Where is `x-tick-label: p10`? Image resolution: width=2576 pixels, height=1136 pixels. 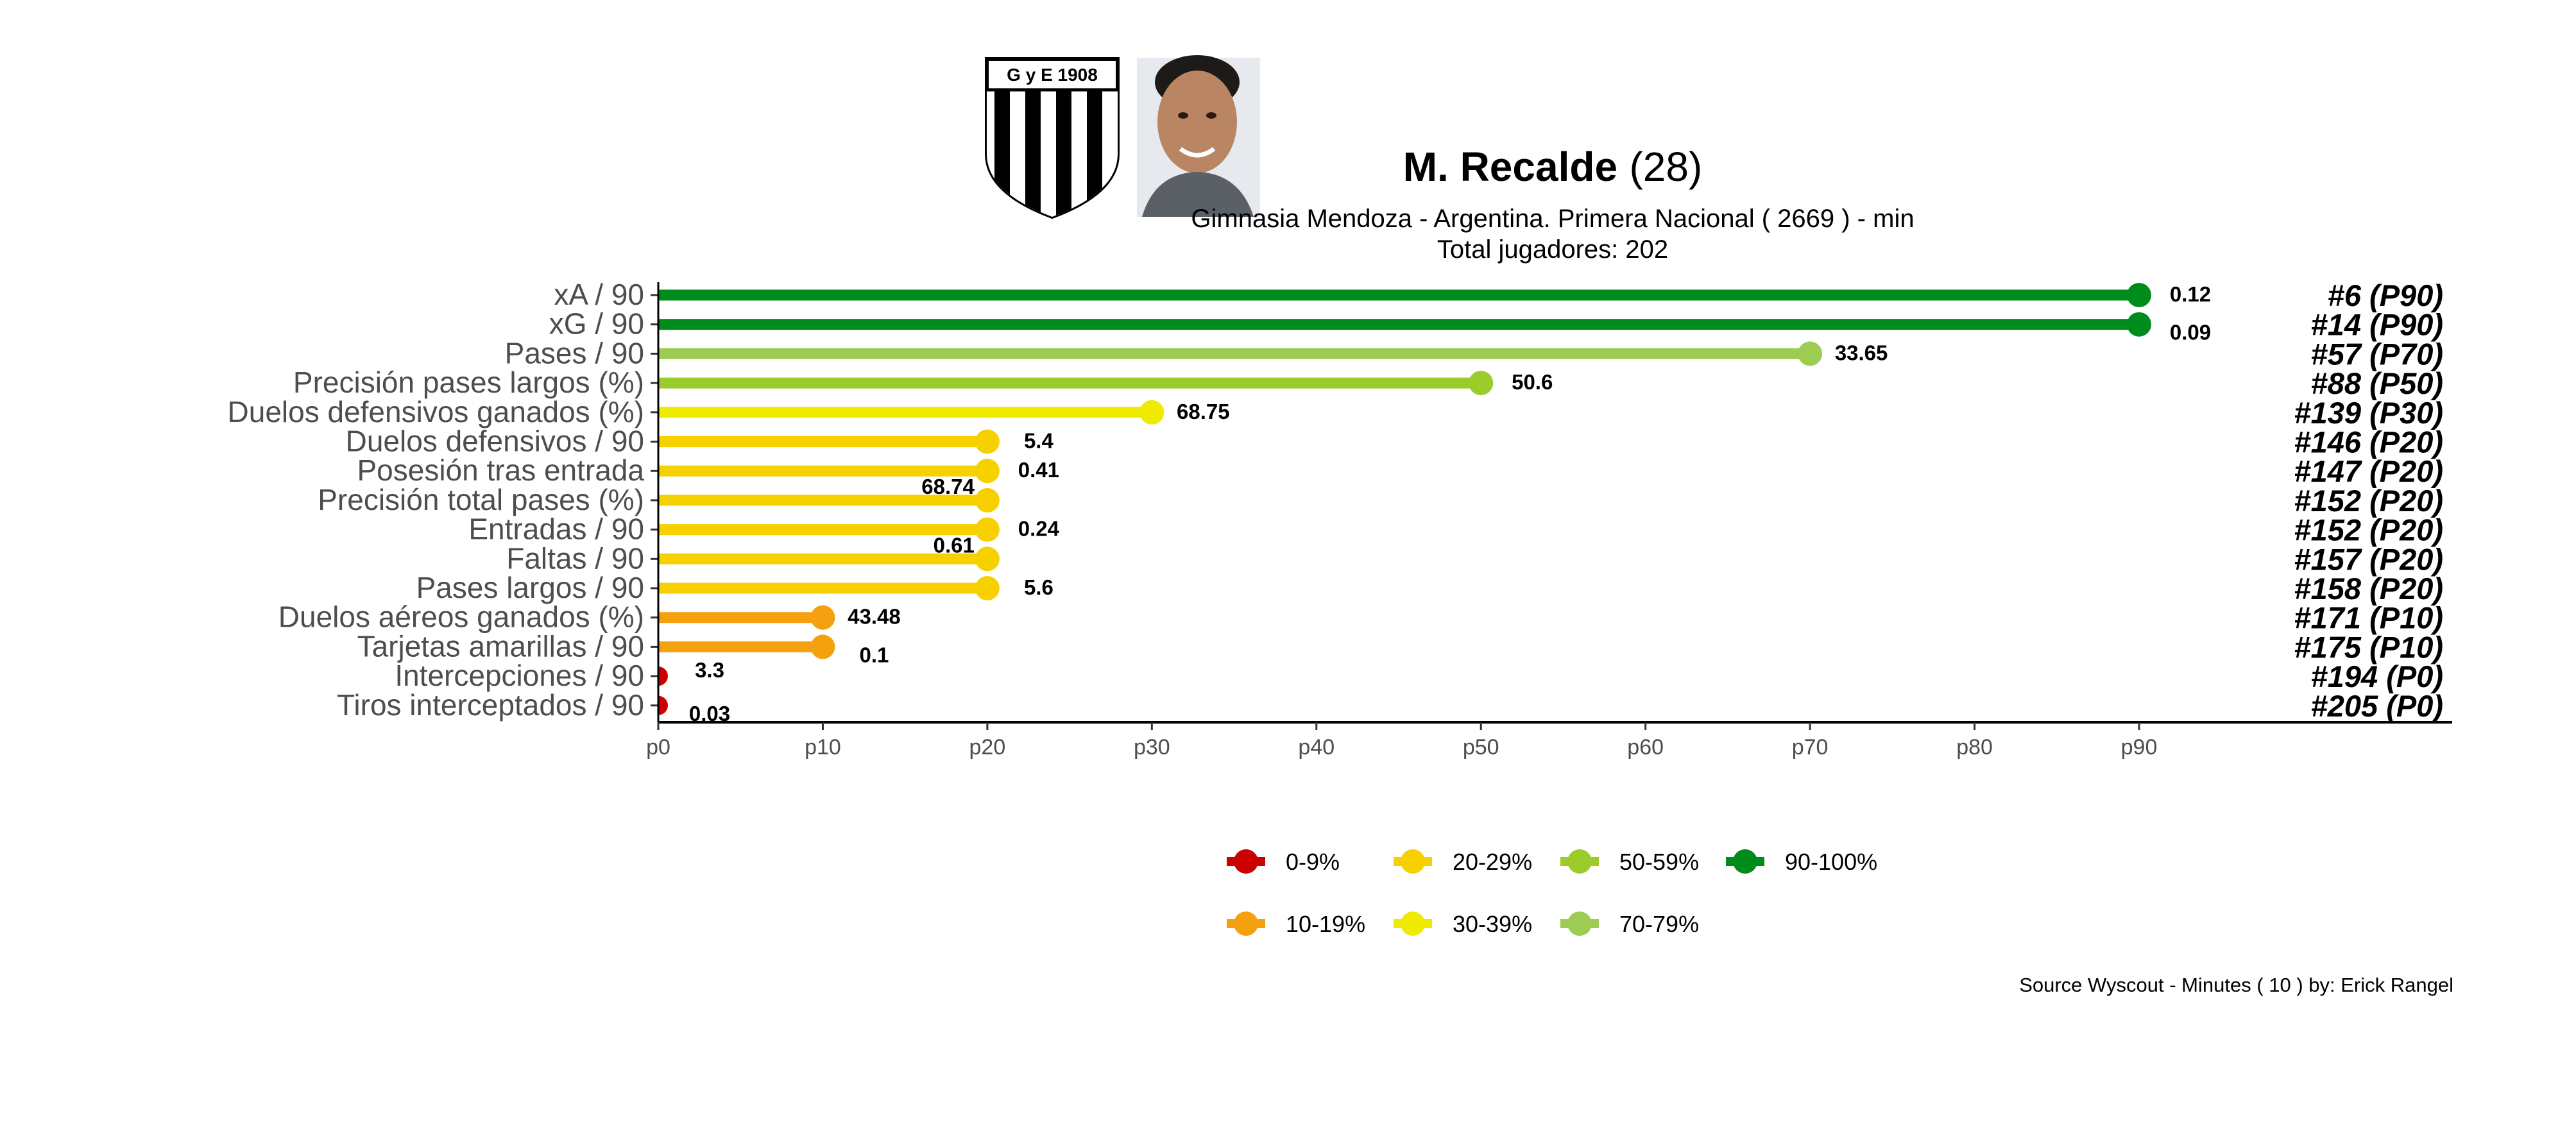 x-tick-label: p10 is located at coordinates (823, 747).